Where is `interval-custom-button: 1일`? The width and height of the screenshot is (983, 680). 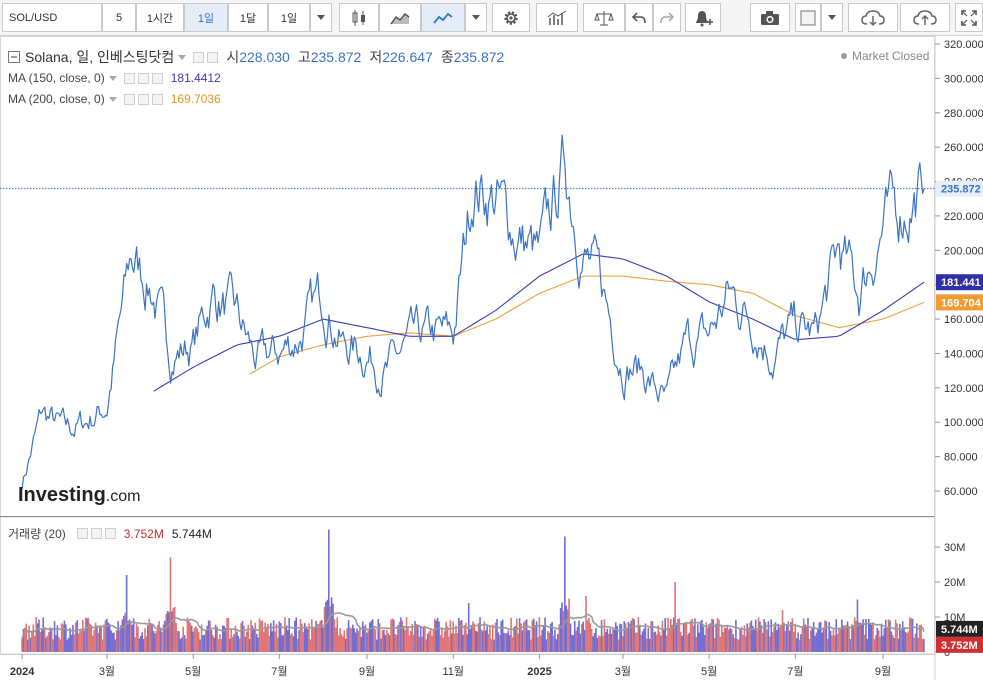 interval-custom-button: 1일 is located at coordinates (289, 17).